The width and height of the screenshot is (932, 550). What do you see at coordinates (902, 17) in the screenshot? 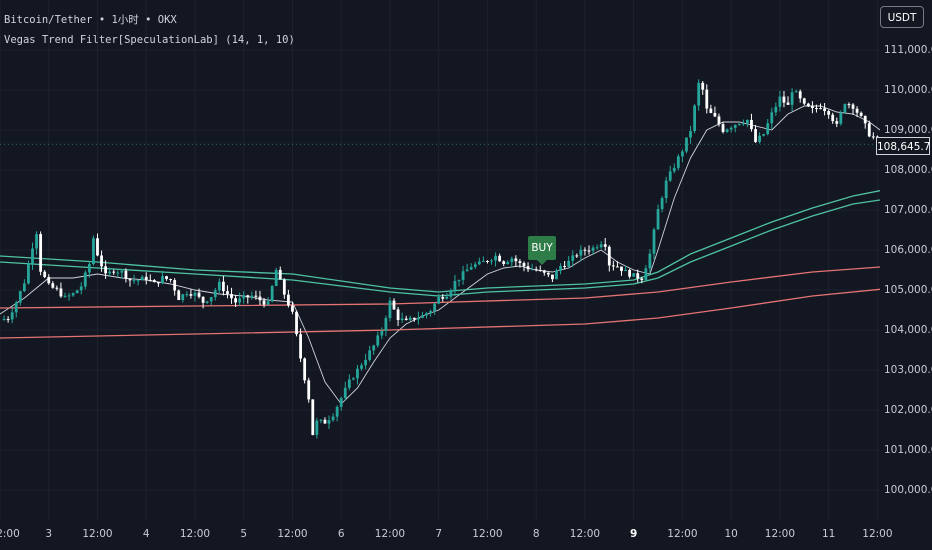
I see `currency-button: USDT` at bounding box center [902, 17].